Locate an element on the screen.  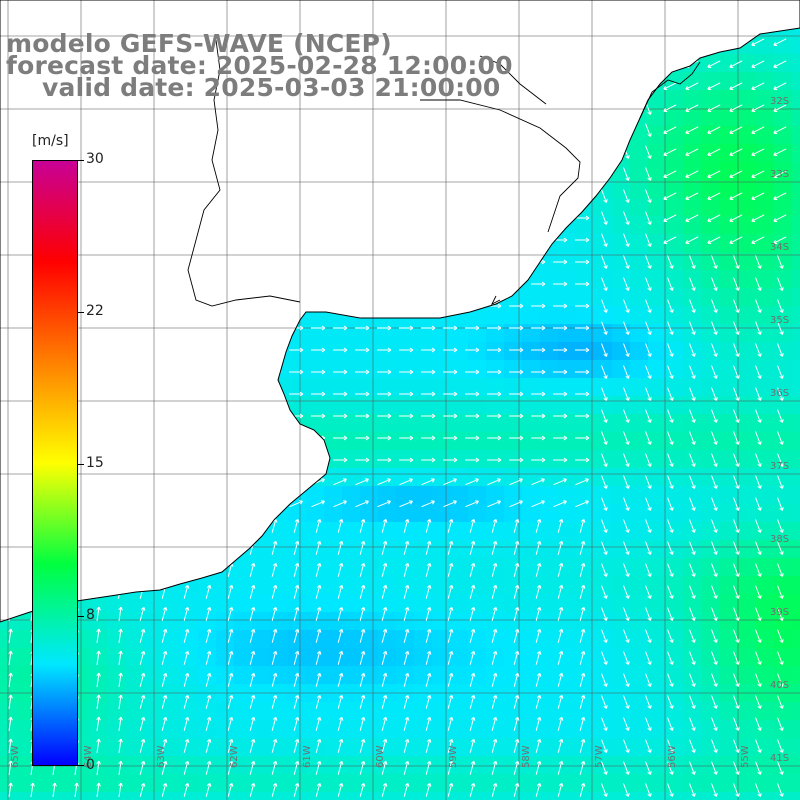
colorbar-tick is located at coordinates (81, 616).